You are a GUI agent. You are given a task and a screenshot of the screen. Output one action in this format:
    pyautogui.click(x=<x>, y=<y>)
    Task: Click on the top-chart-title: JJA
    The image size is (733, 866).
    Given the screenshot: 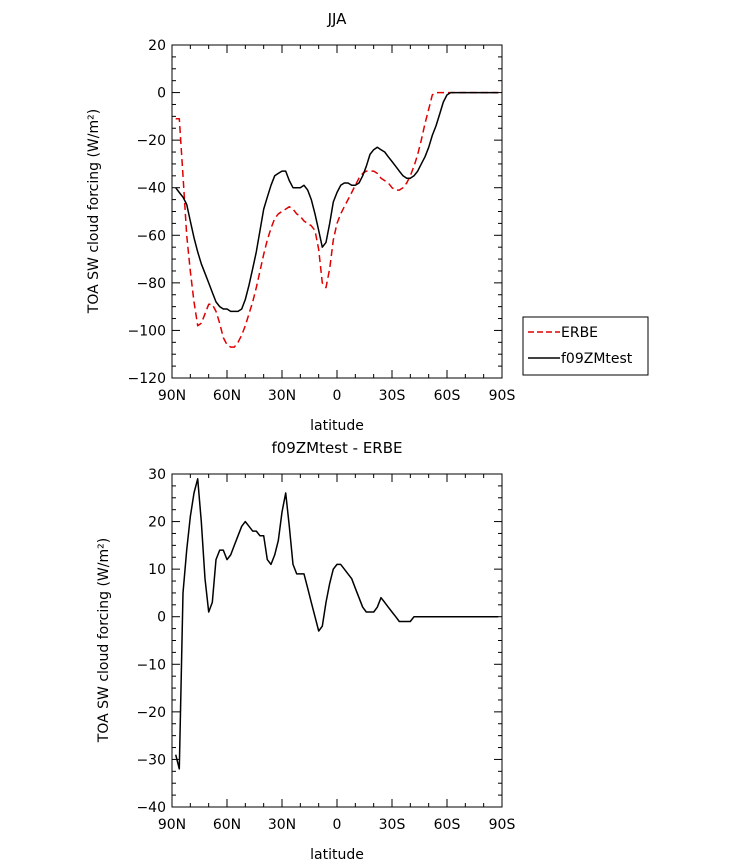 What is the action you would take?
    pyautogui.click(x=337, y=19)
    